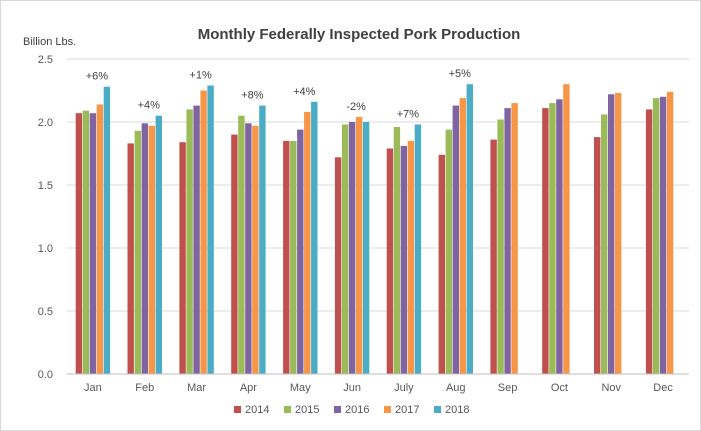  Describe the element at coordinates (182, 258) in the screenshot. I see `bar-2014-Mar` at that location.